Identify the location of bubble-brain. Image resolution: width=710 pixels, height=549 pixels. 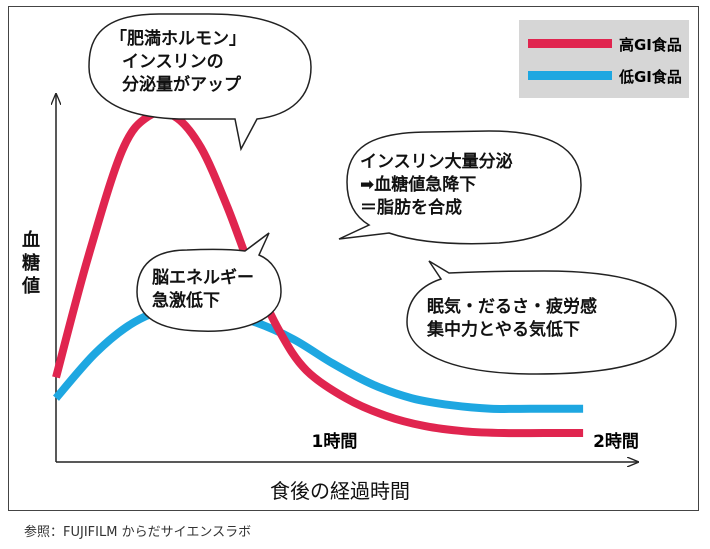
(209, 282).